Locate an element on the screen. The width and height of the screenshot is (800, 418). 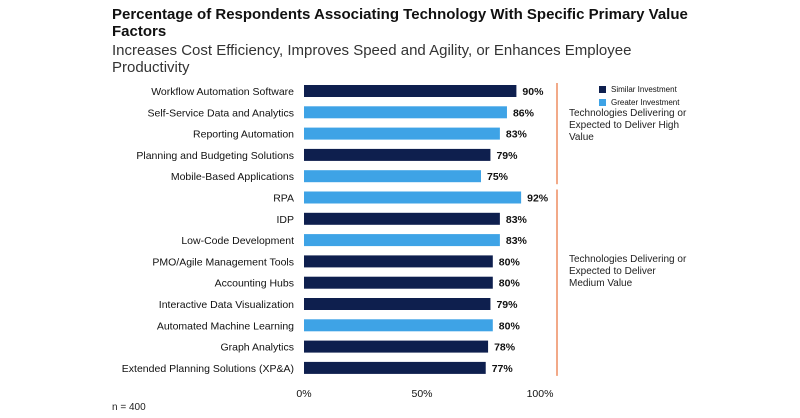
value-label: 90% is located at coordinates (533, 92).